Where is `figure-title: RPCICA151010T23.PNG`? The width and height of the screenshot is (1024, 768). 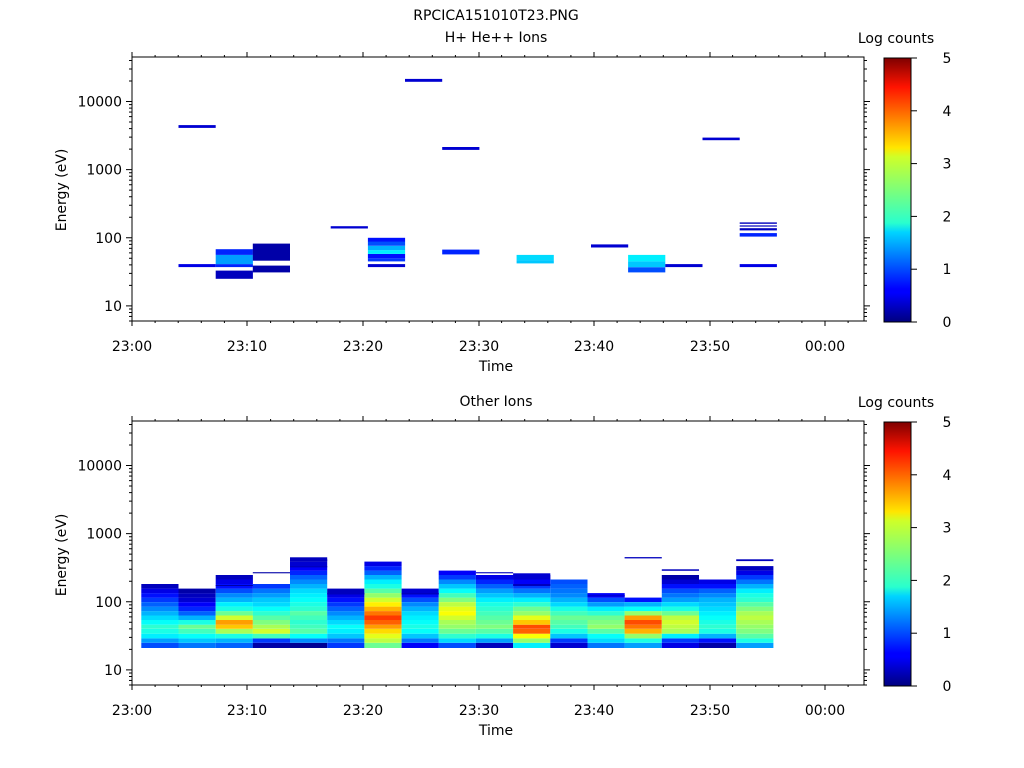
figure-title: RPCICA151010T23.PNG is located at coordinates (495, 16).